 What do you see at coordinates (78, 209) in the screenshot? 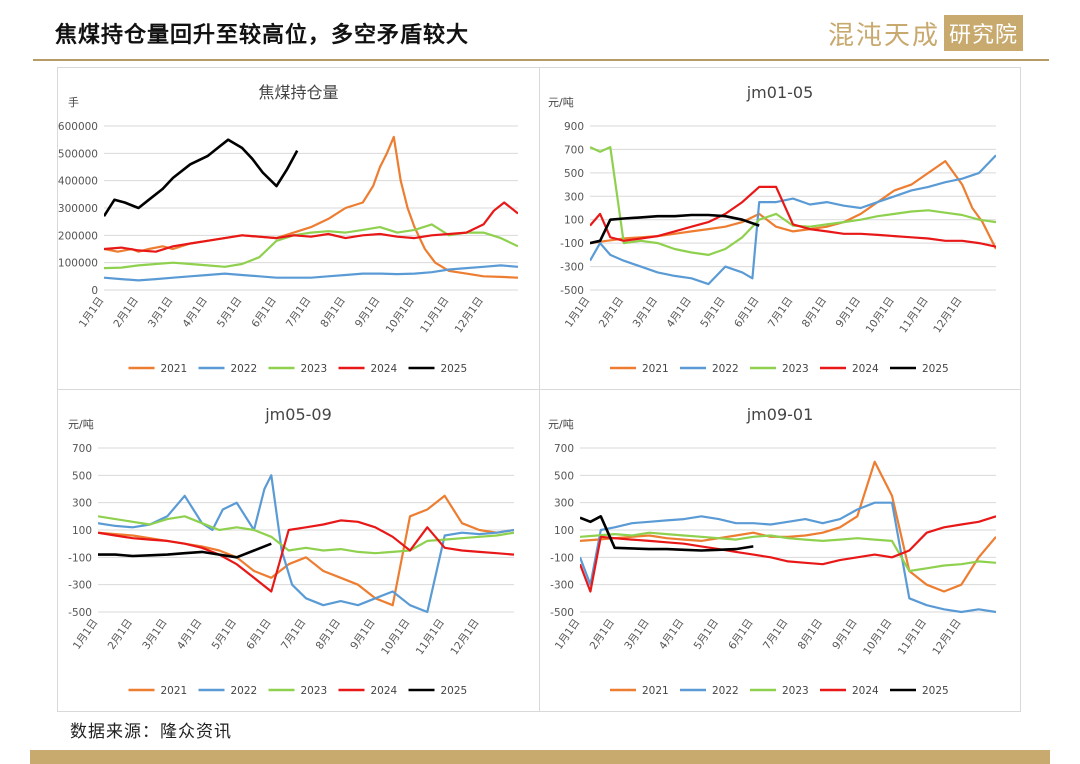
I see `y-tick-label: 300000` at bounding box center [78, 209].